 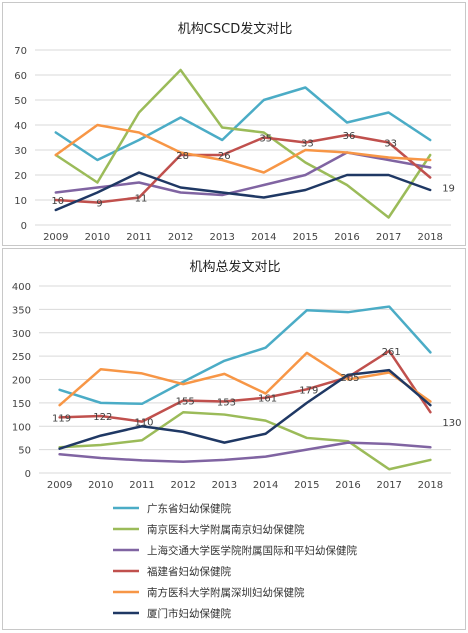 What do you see at coordinates (182, 156) in the screenshot?
I see `data-label: 28` at bounding box center [182, 156].